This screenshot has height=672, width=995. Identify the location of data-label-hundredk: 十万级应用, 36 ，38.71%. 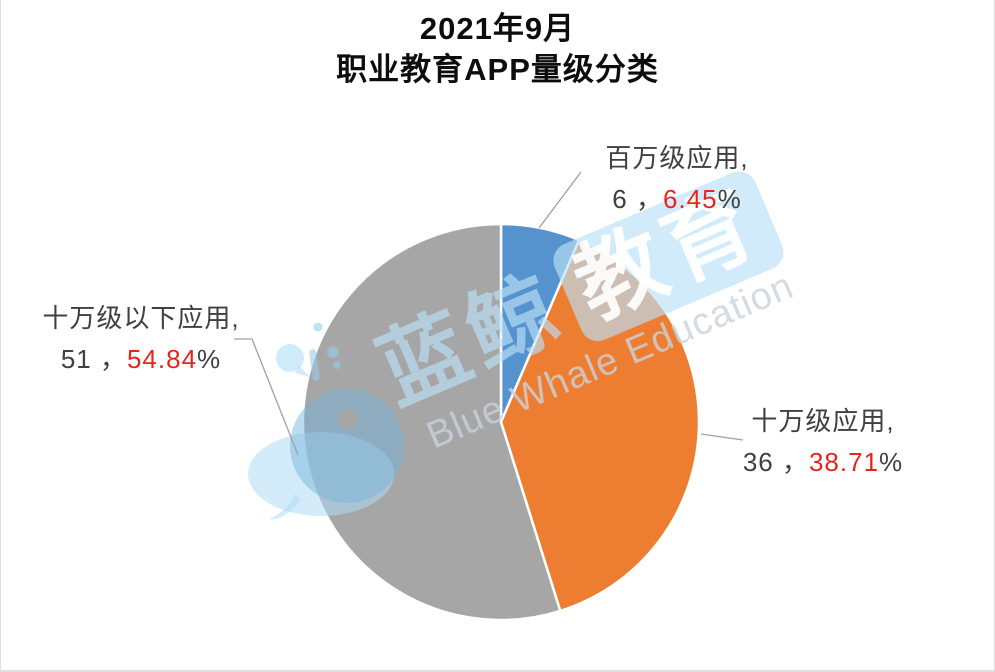
(823, 442).